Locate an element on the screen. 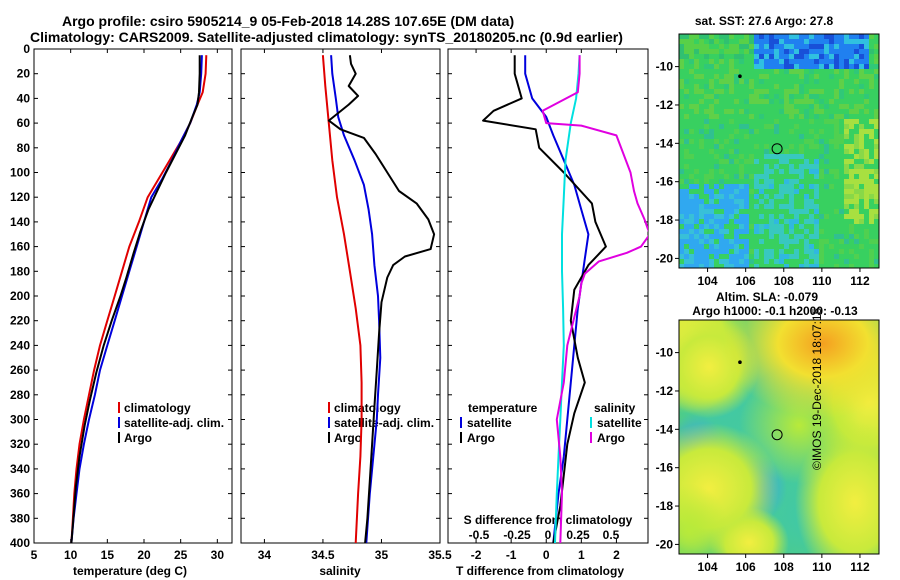  series-line-salinity-satellite is located at coordinates (567, 299).